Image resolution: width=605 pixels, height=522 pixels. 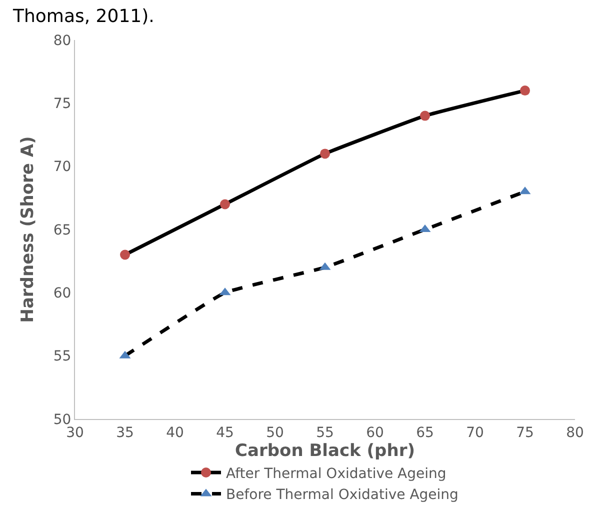 What do you see at coordinates (62, 356) in the screenshot?
I see `y-tick-label: 55` at bounding box center [62, 356].